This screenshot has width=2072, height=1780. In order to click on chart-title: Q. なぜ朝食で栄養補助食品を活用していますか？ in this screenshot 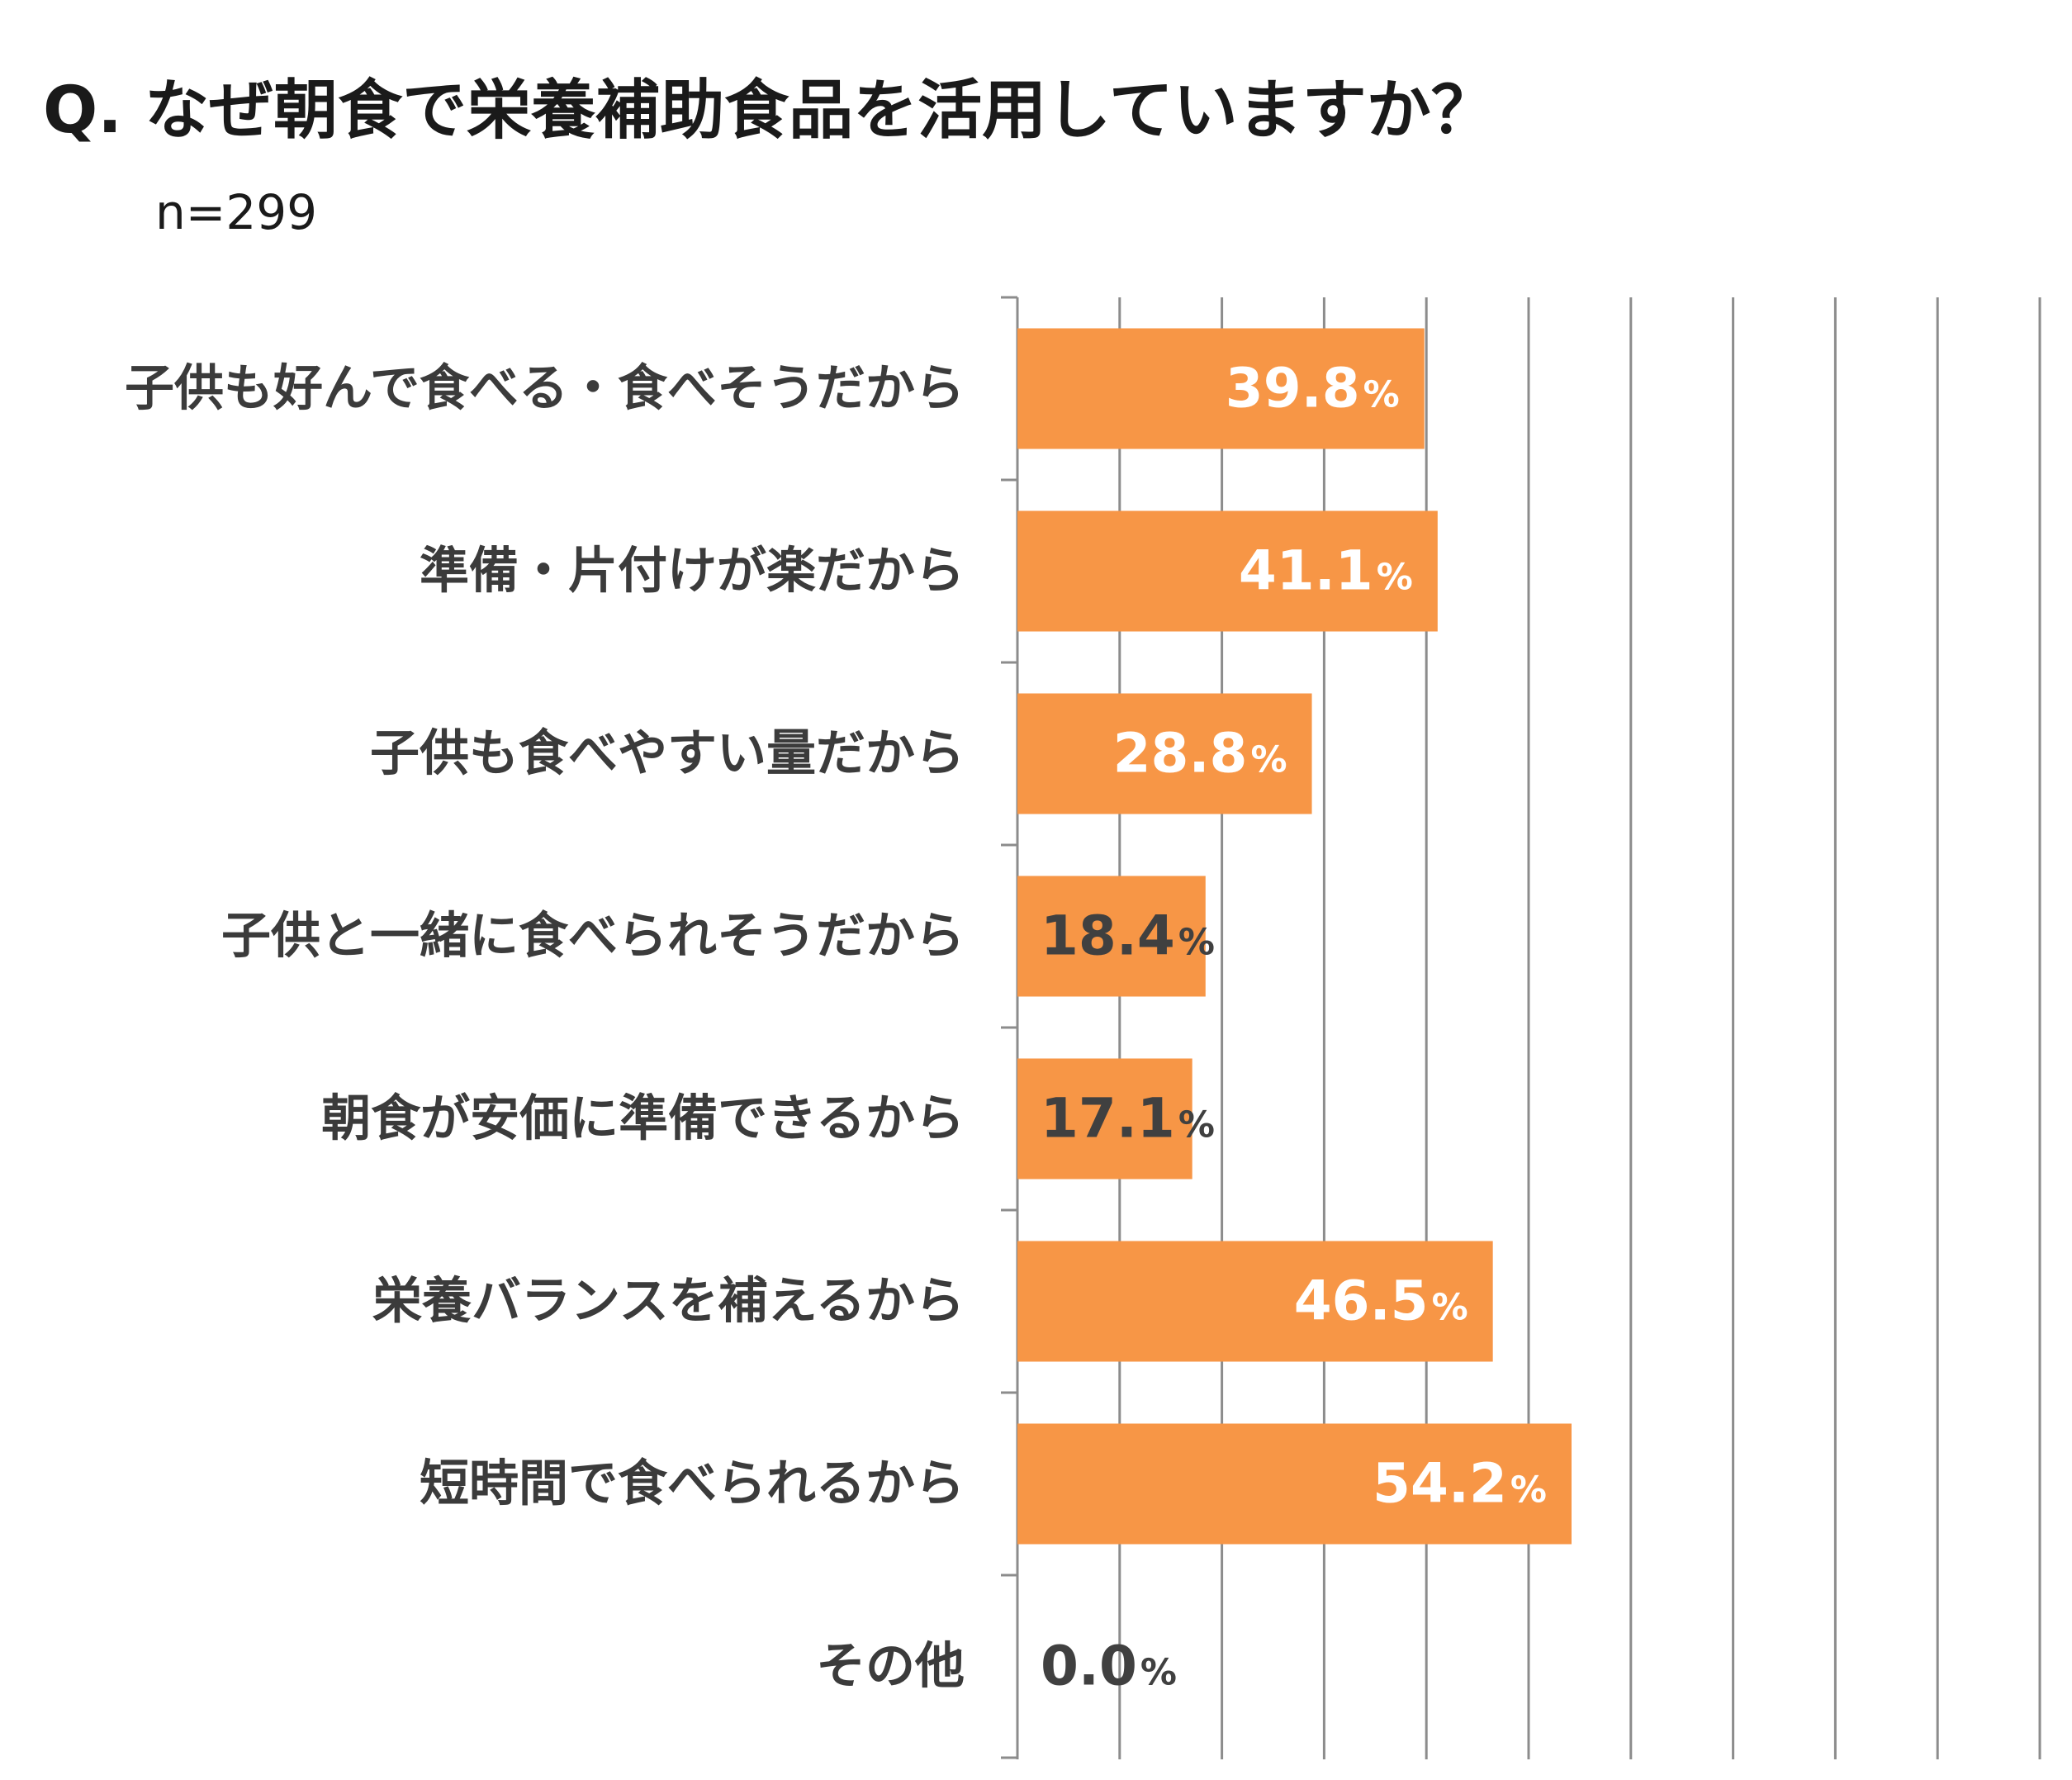, I will do `click(769, 111)`.